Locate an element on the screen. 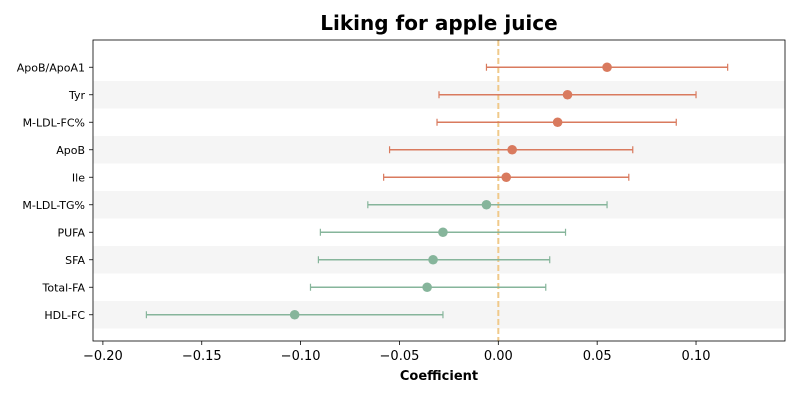 The image size is (800, 400). x-tick-label: −0.10 is located at coordinates (301, 356).